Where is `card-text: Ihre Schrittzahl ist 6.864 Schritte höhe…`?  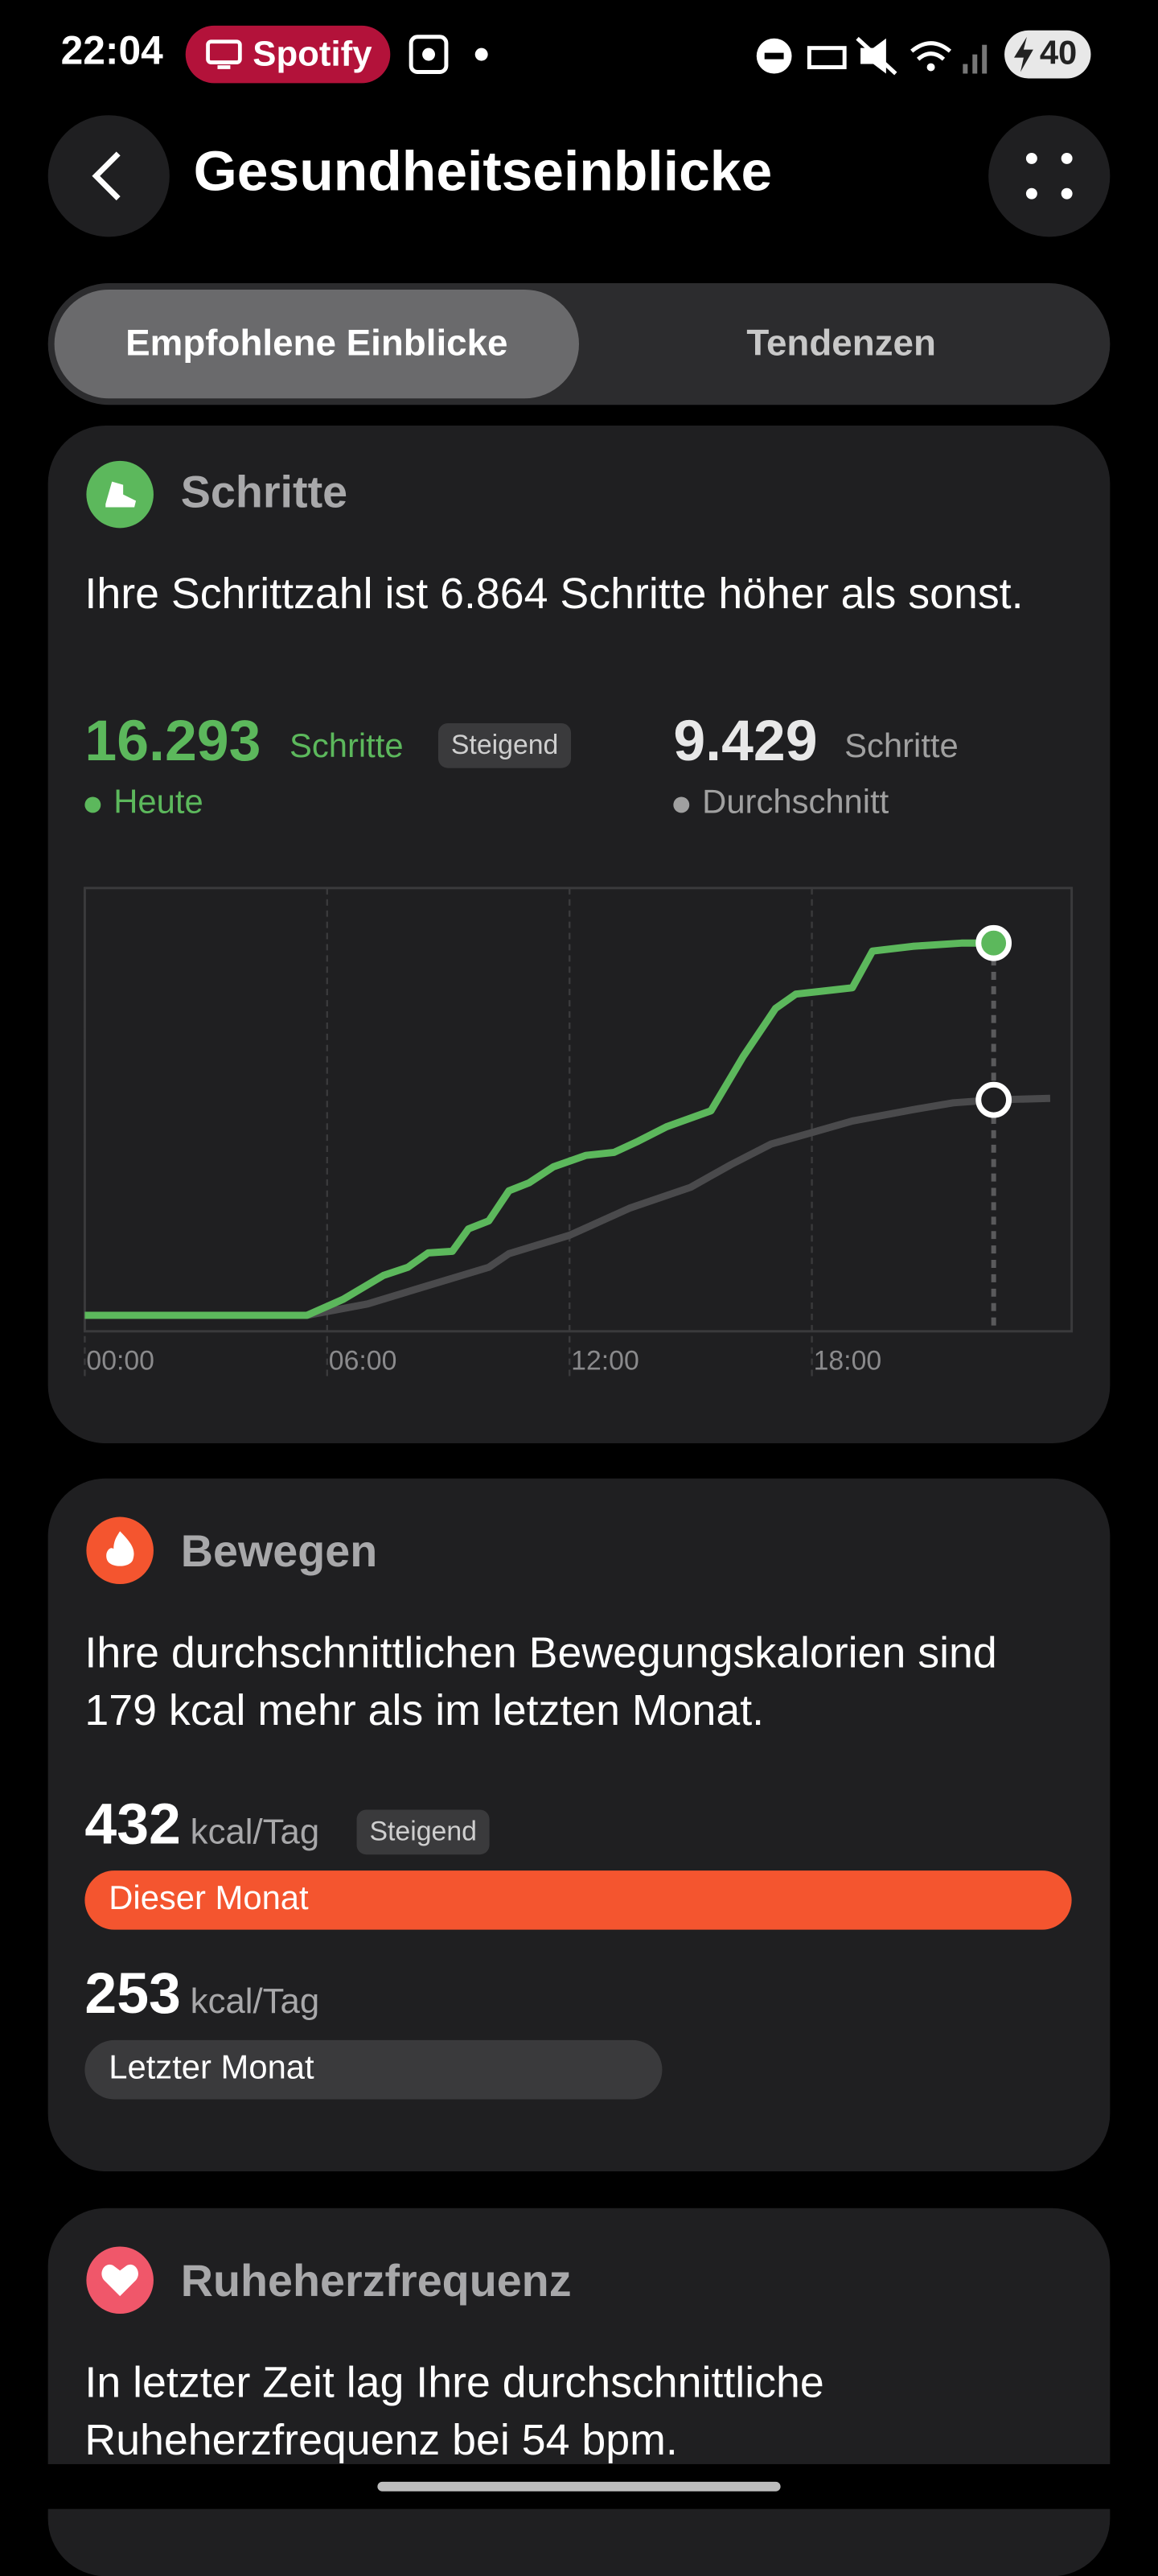 card-text: Ihre Schrittzahl ist 6.864 Schritte höhe… is located at coordinates (554, 594).